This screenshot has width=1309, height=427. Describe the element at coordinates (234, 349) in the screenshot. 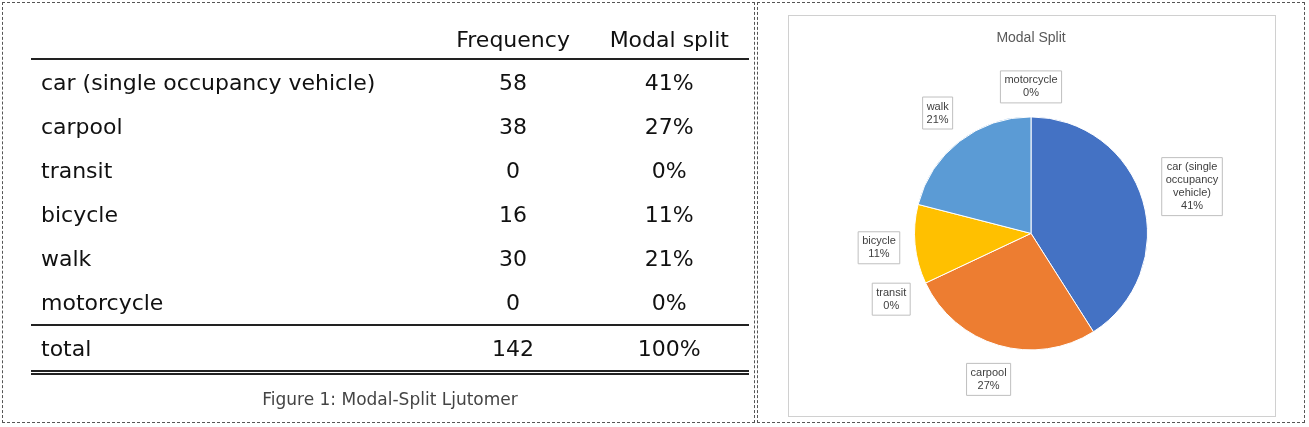

I see `category-label: total` at that location.